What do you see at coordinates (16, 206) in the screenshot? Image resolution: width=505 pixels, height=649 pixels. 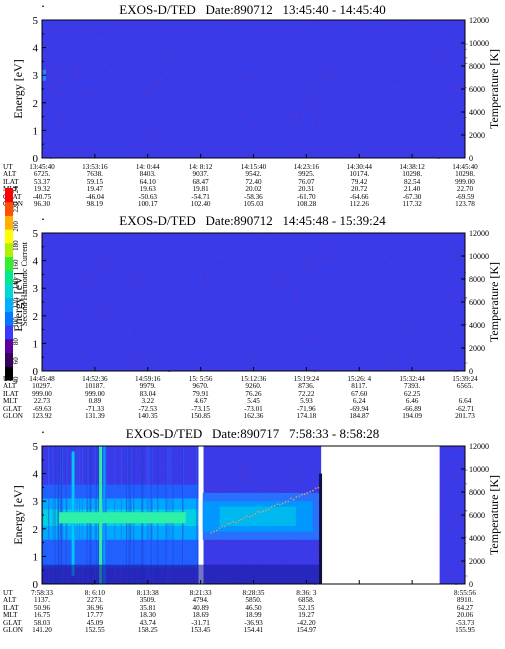 I see `colorbar-tick-label: 220` at bounding box center [16, 206].